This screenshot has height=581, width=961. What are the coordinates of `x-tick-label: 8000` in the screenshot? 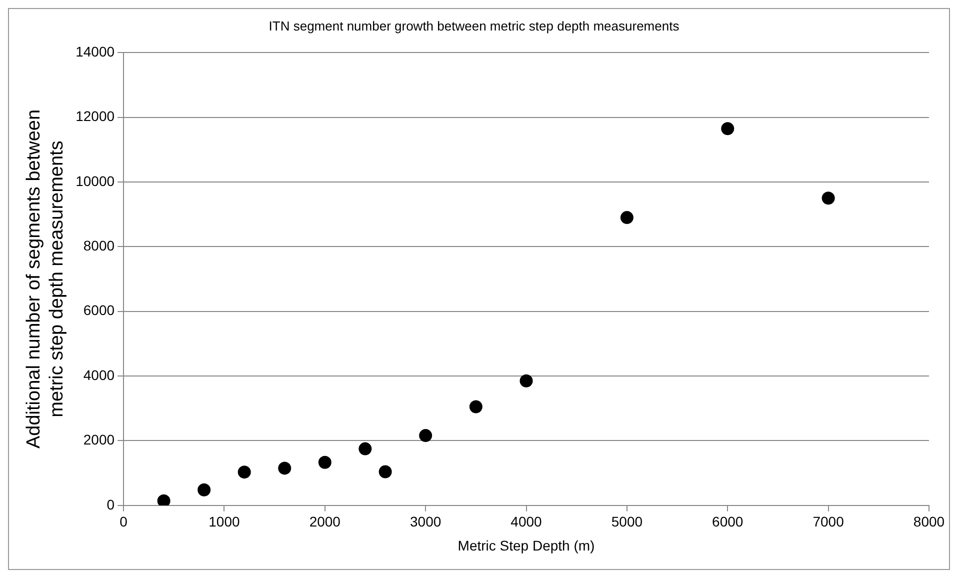 It's located at (929, 522).